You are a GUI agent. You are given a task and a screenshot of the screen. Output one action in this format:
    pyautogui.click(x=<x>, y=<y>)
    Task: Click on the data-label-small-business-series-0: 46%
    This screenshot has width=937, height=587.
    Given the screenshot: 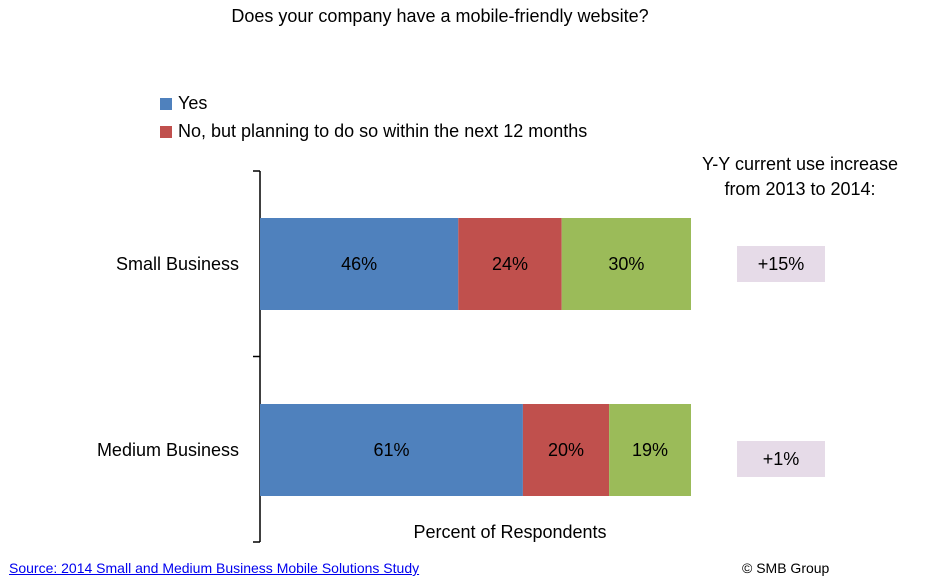 What is the action you would take?
    pyautogui.click(x=359, y=264)
    